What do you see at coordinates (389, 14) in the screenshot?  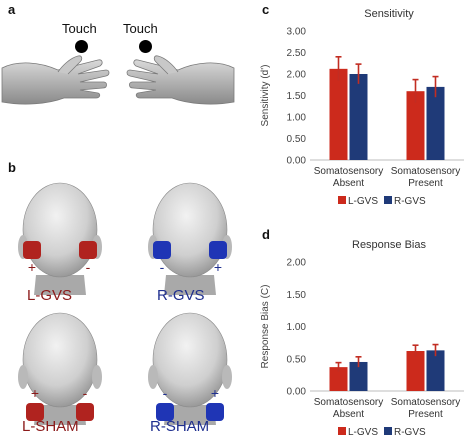 I see `chart-title: Sensitivity` at bounding box center [389, 14].